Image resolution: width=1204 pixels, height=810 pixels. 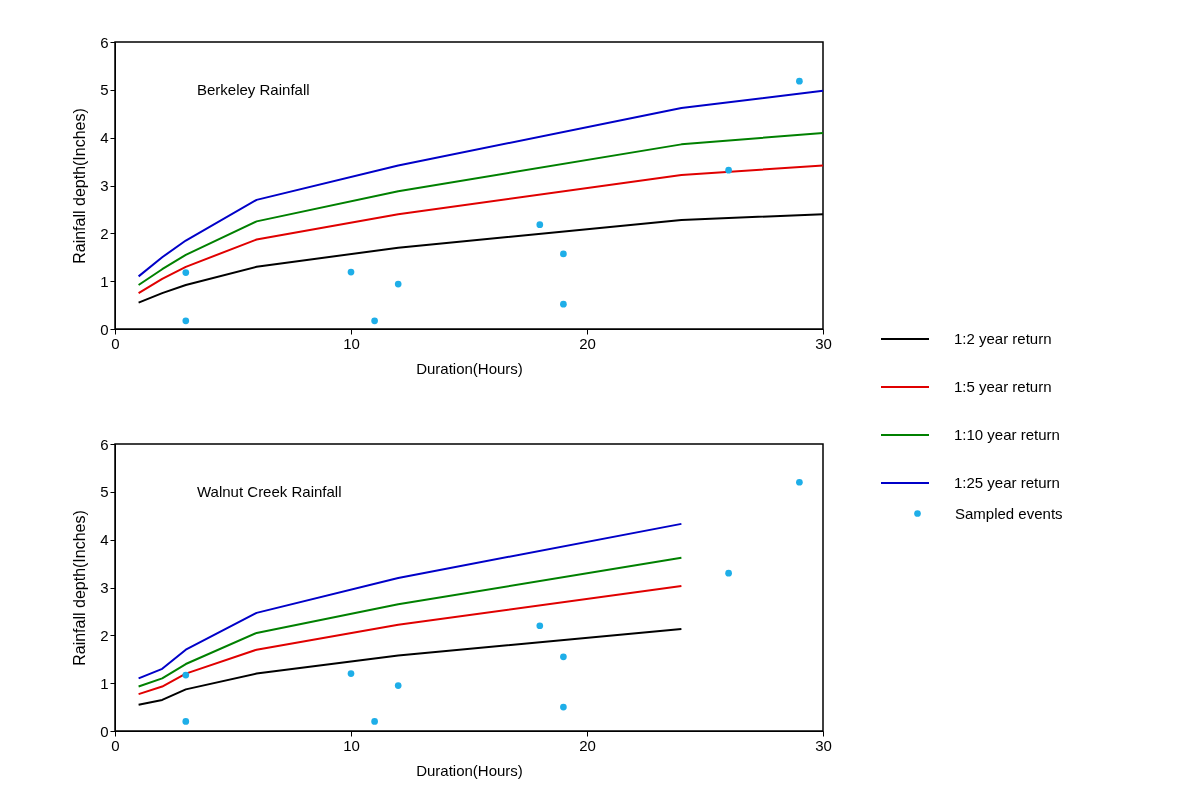 I want to click on legend-label: 1:25 year return, so click(x=1007, y=482).